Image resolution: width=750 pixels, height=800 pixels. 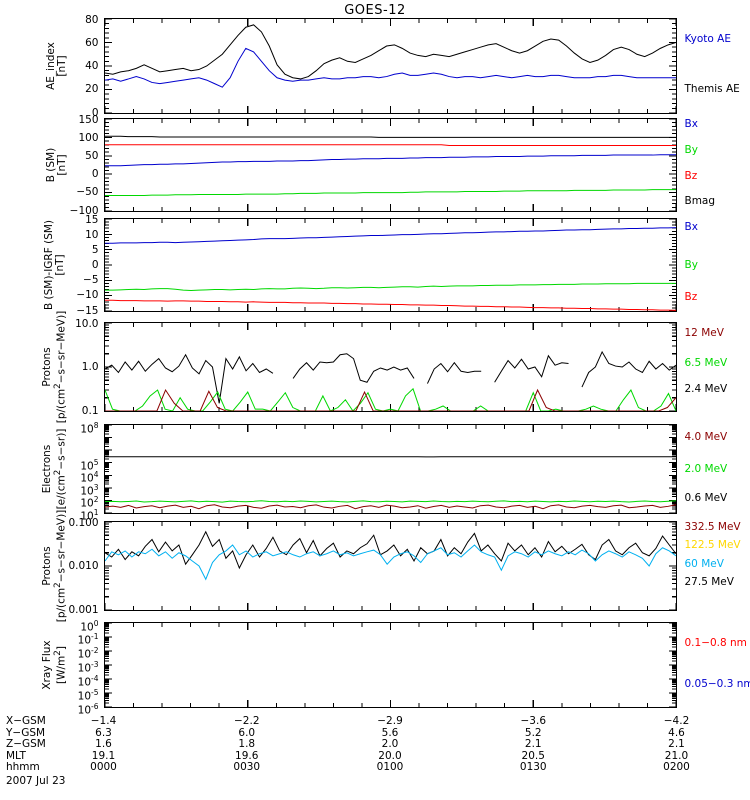 I want to click on y-tick-label: −100, so click(x=84, y=210).